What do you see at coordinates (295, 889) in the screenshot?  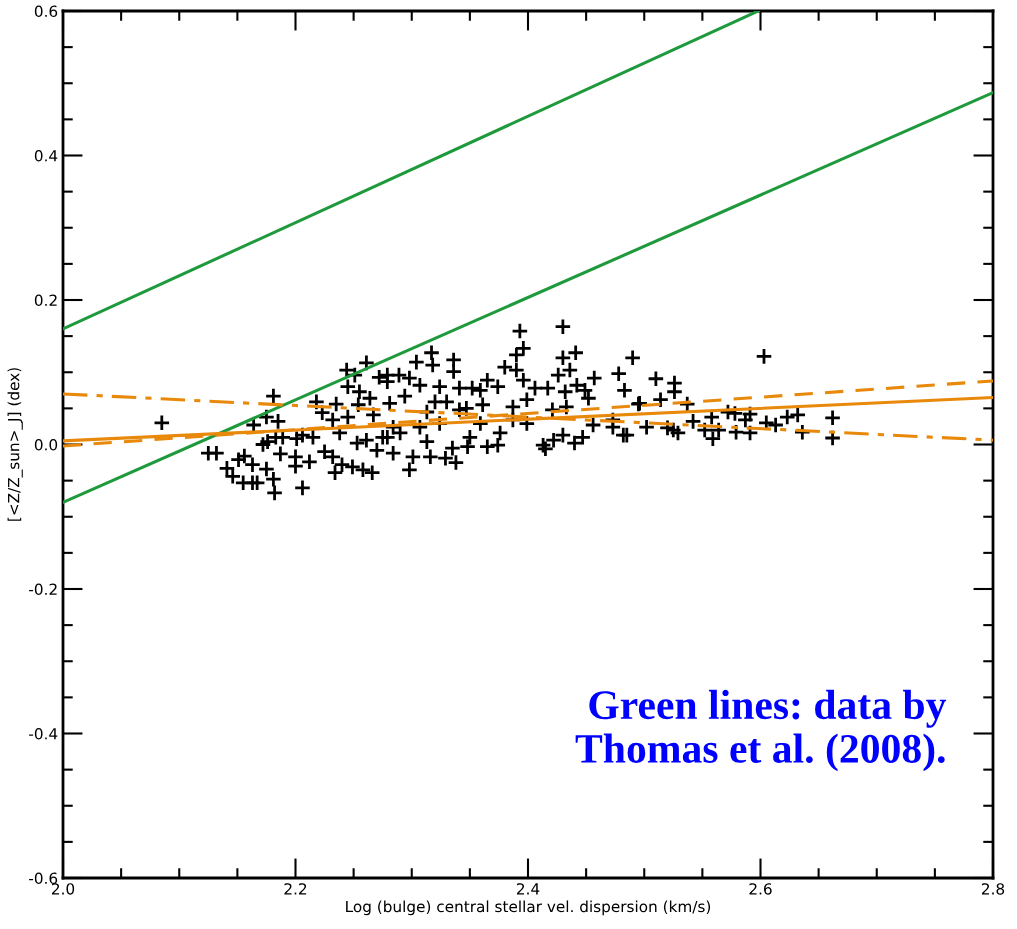 I see `x-tick-label: 2.2` at bounding box center [295, 889].